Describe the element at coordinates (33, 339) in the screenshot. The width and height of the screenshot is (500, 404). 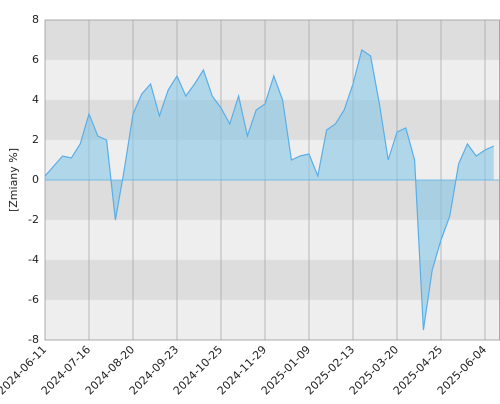
I see `y-tick-label: -8` at that location.